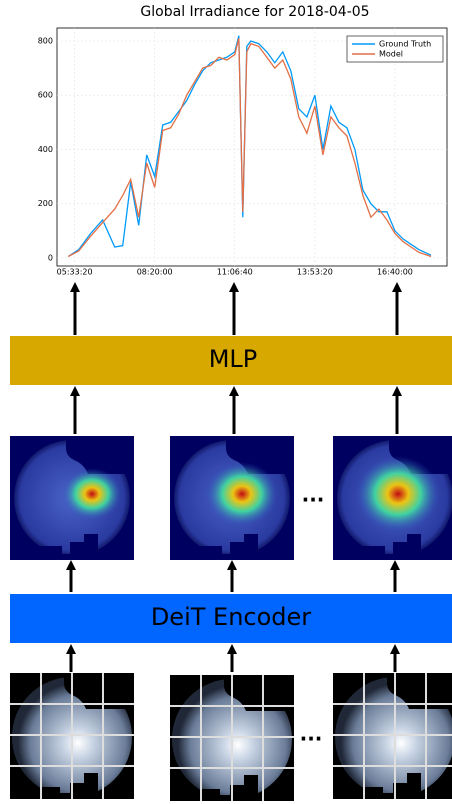 The height and width of the screenshot is (804, 452). I want to click on x-tick-label: 05:33:20, so click(75, 272).